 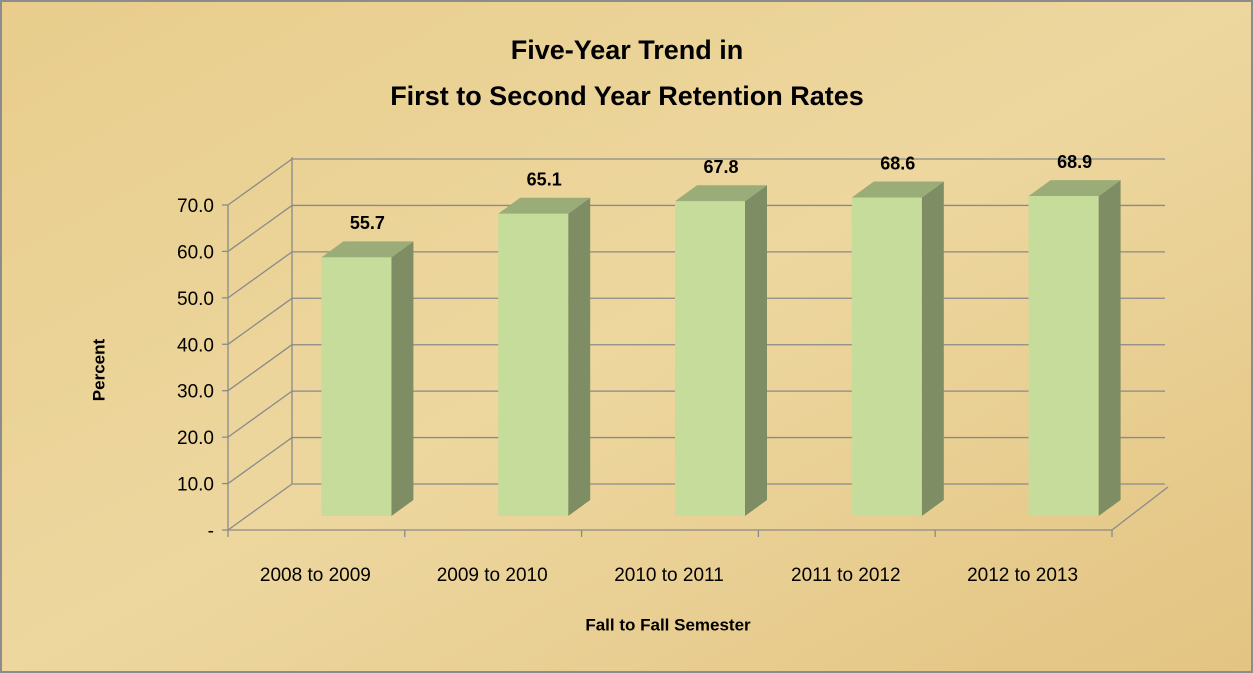 I want to click on y-tick-label: 40.0, so click(x=195, y=345).